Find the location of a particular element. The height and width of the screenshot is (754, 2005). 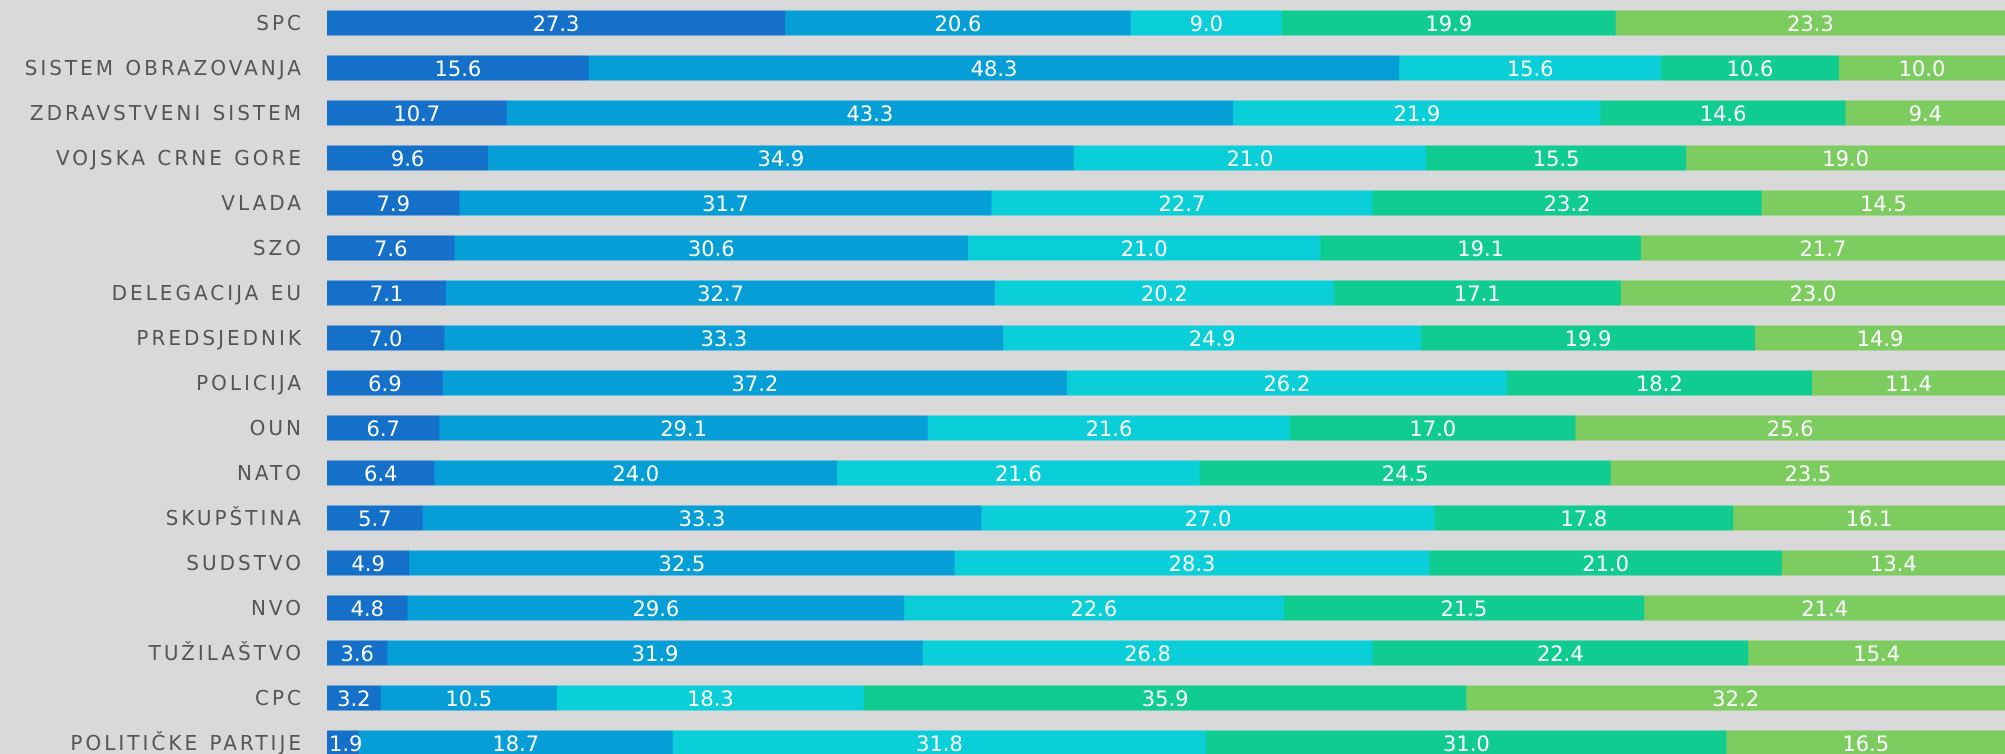

value-label-policija-3: 26.2 is located at coordinates (1286, 384).